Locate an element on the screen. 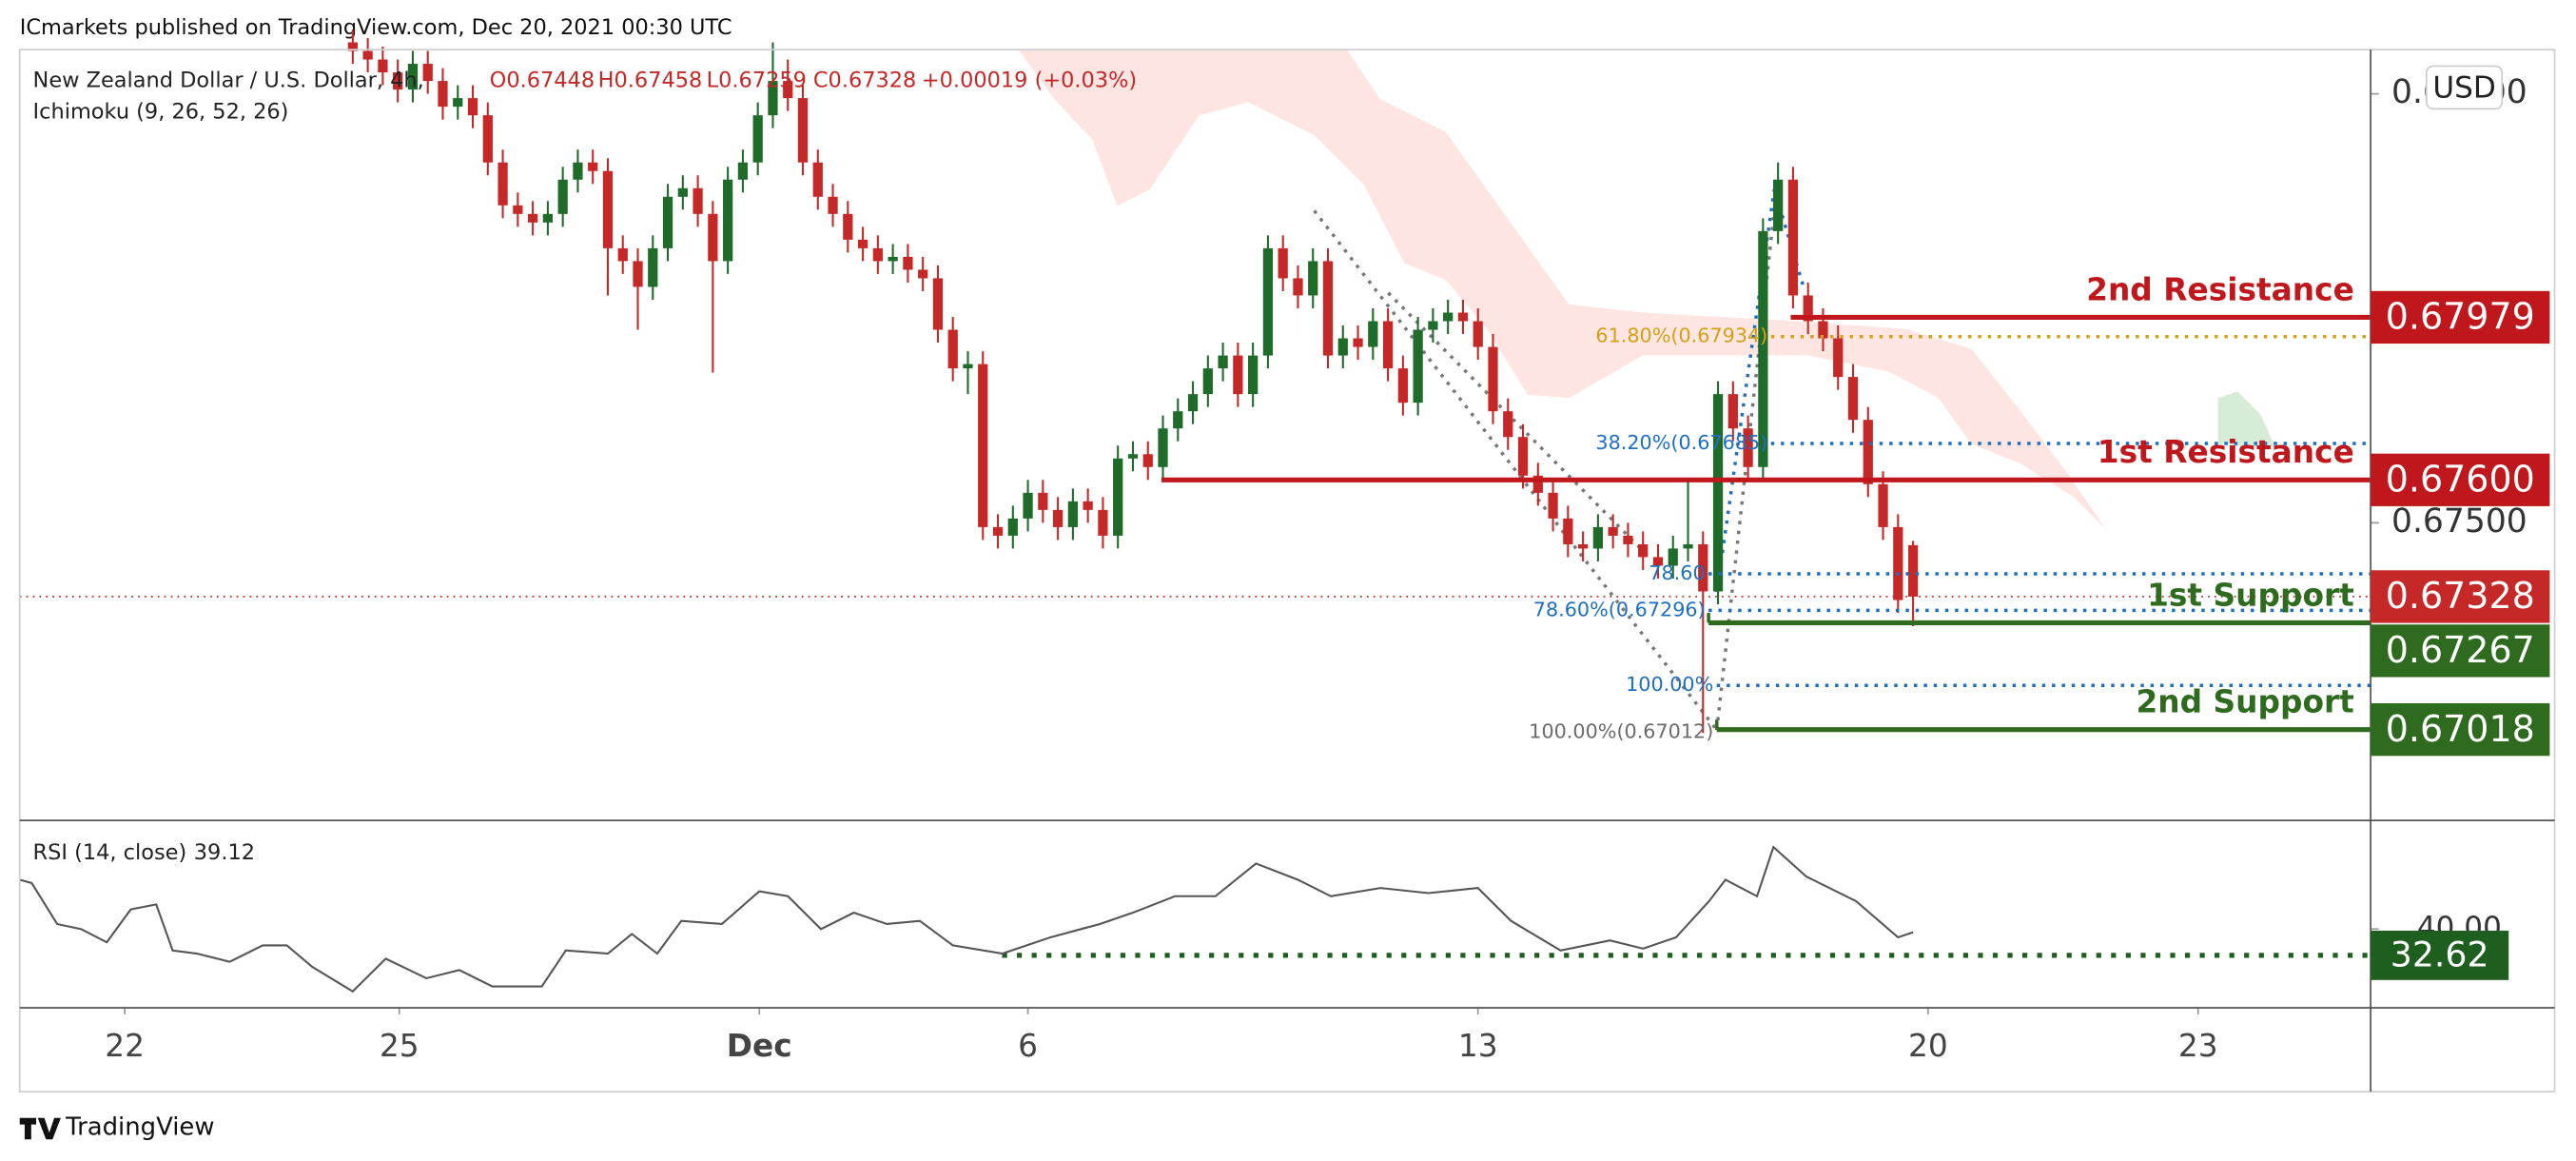 This screenshot has width=2576, height=1161. indicator-label: Ichimoku (9, 26, 52, 26) is located at coordinates (161, 112).